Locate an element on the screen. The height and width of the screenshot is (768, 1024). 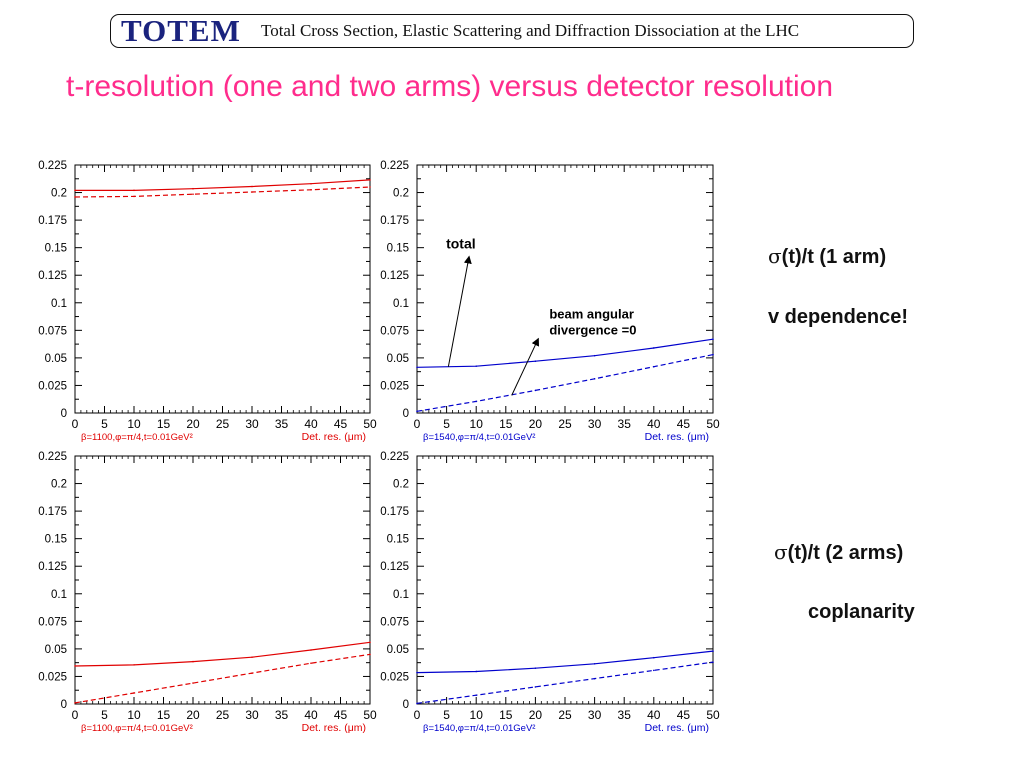
two-arms-label: σ(t)/t (2 arms) is located at coordinates (838, 552).